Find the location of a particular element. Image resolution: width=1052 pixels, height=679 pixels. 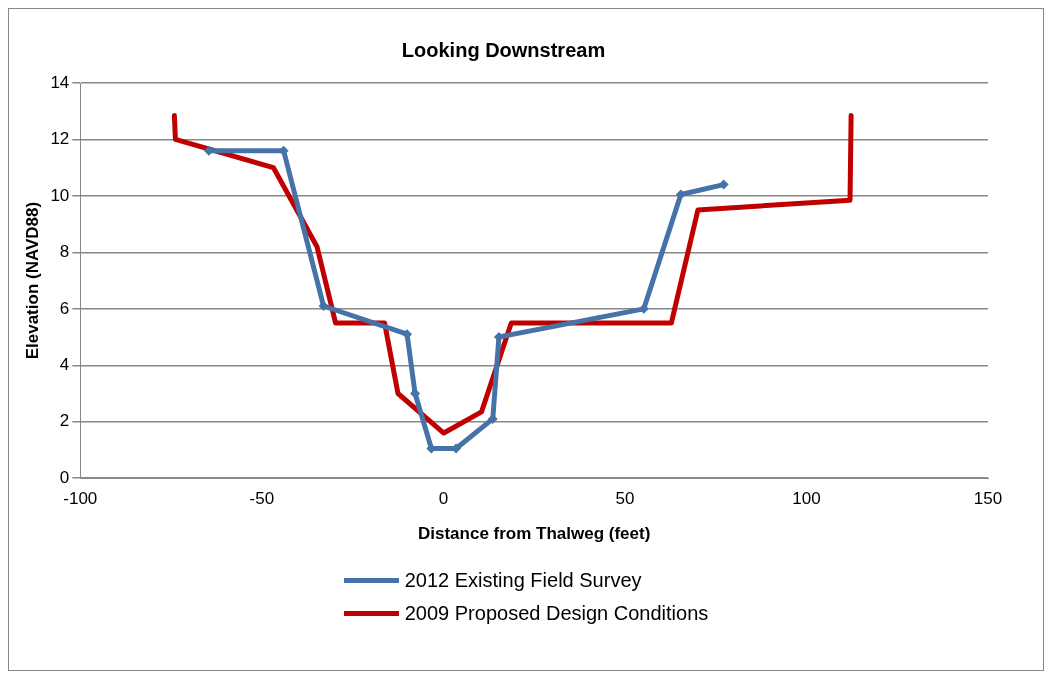

y-tick-label: 10 is located at coordinates (60, 195).